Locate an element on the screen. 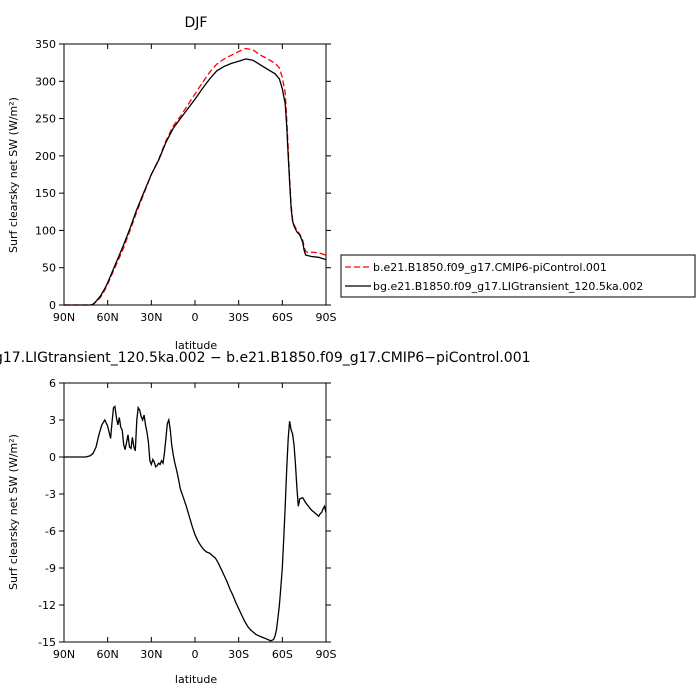 This screenshot has width=700, height=700. bottom-y-tick-label: -6 is located at coordinates (50, 531).